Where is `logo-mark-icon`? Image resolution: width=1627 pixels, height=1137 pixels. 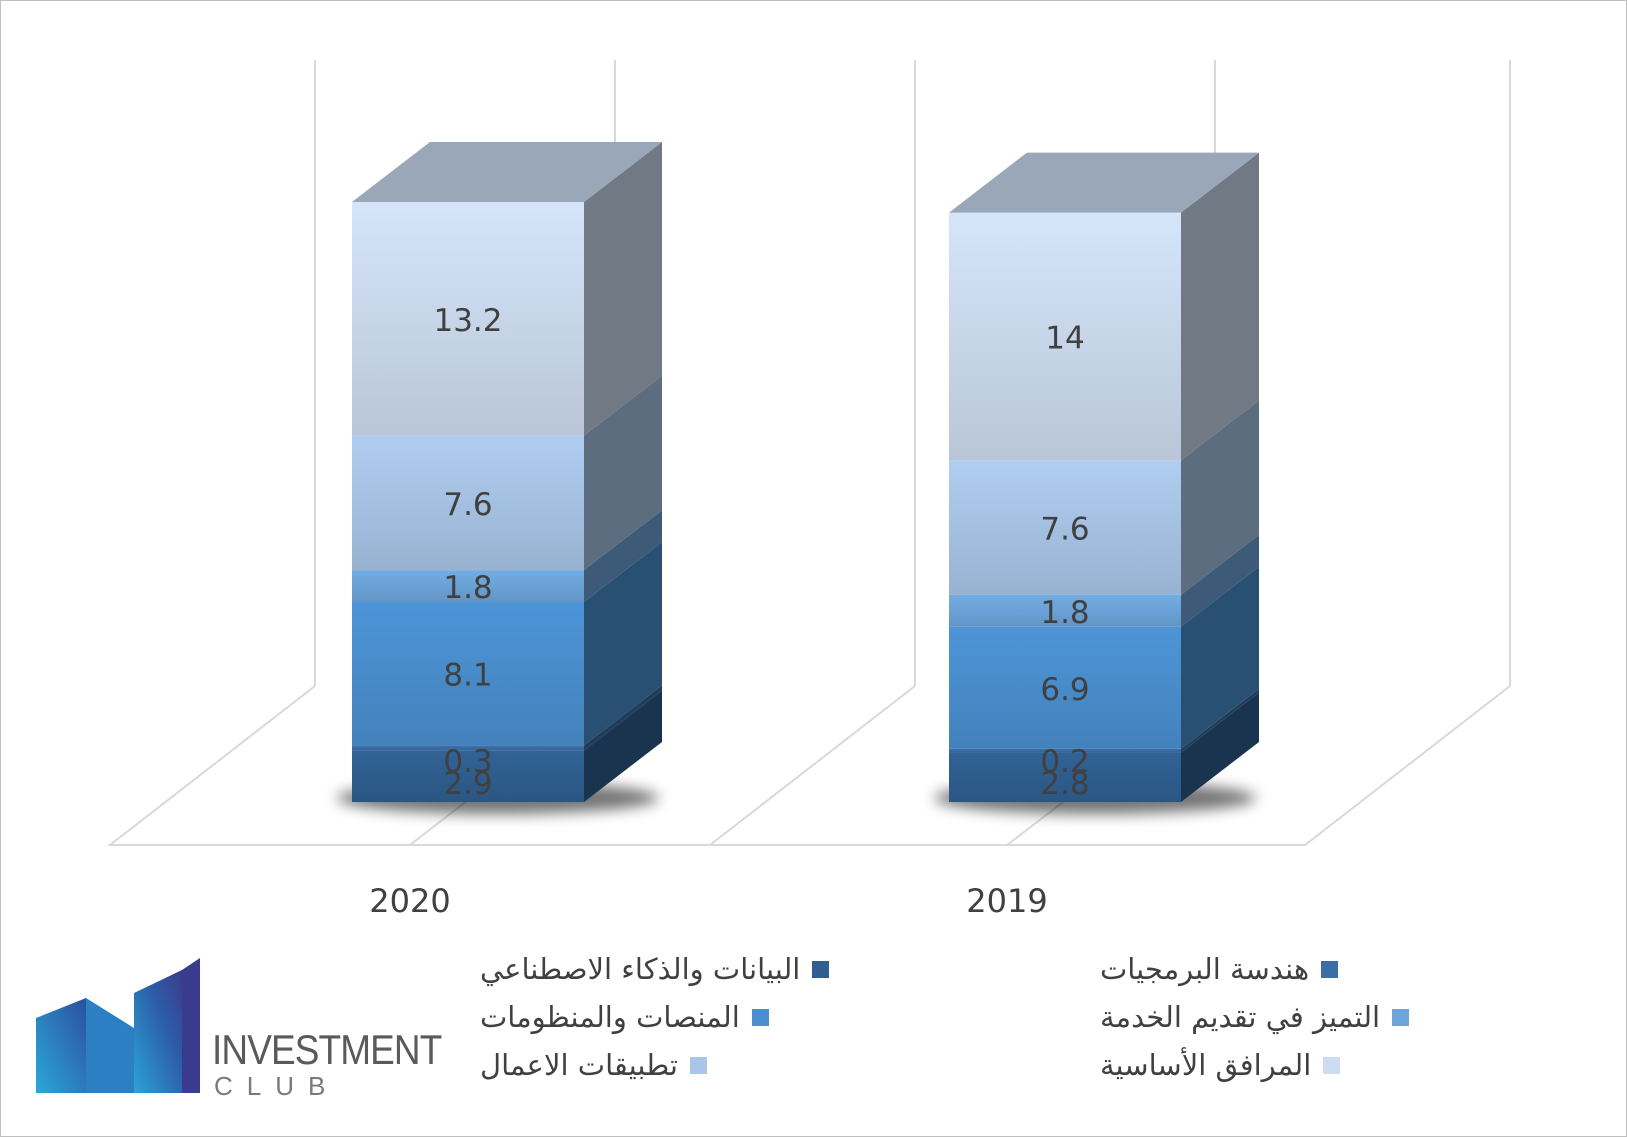 logo-mark-icon is located at coordinates (118, 1025).